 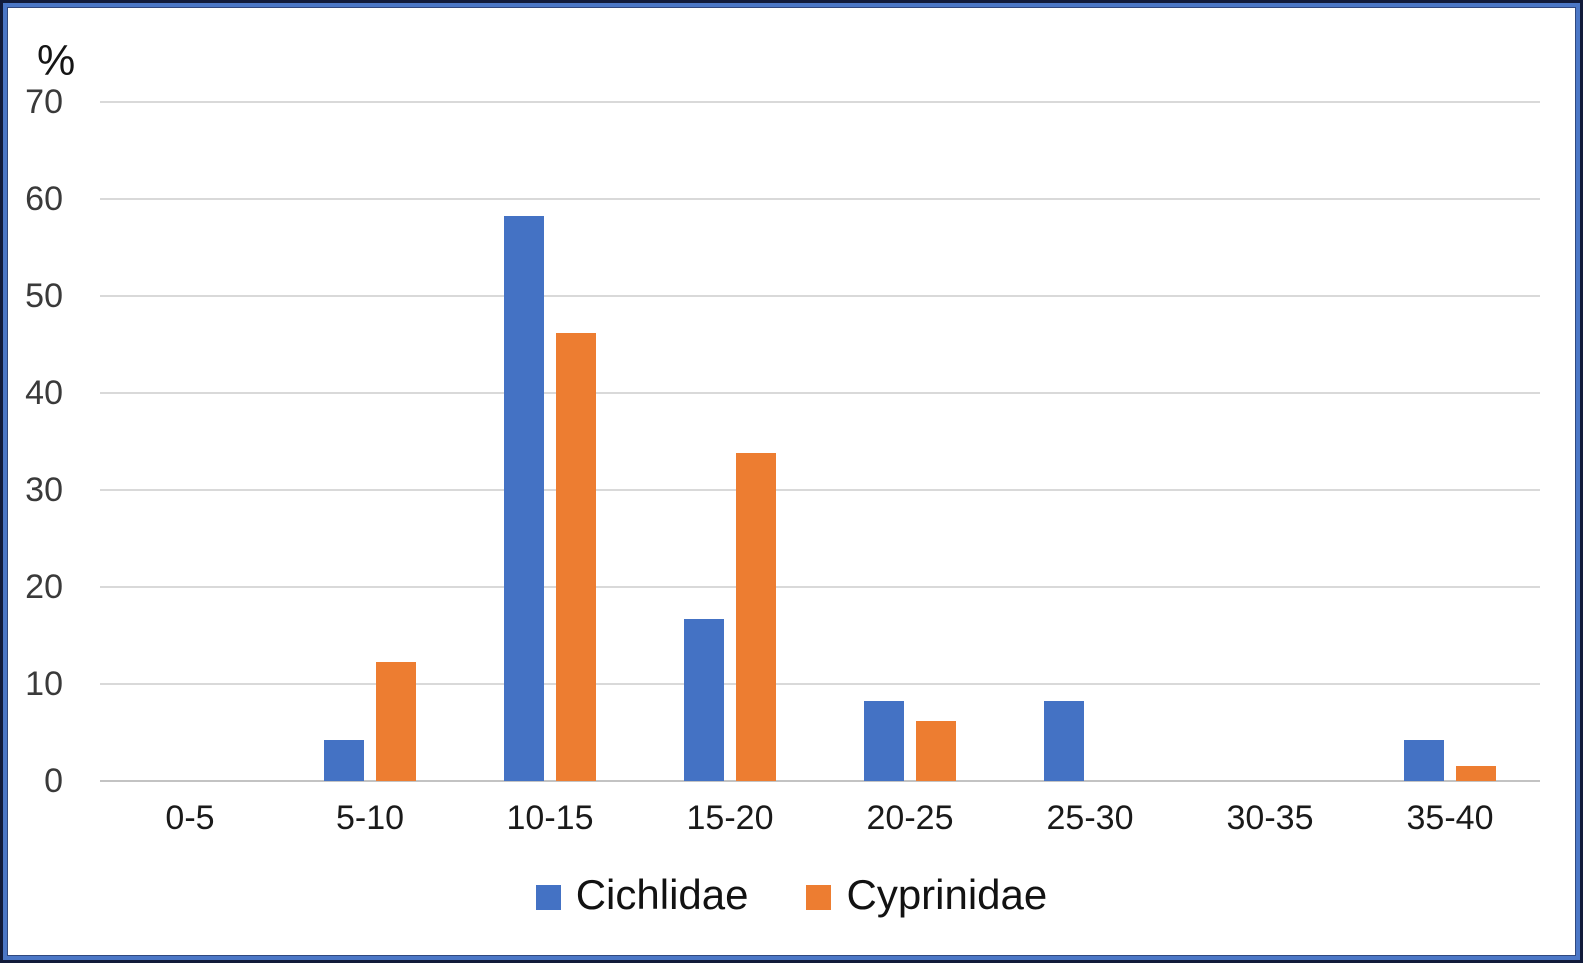 What do you see at coordinates (44, 393) in the screenshot?
I see `y-tick-label: 40` at bounding box center [44, 393].